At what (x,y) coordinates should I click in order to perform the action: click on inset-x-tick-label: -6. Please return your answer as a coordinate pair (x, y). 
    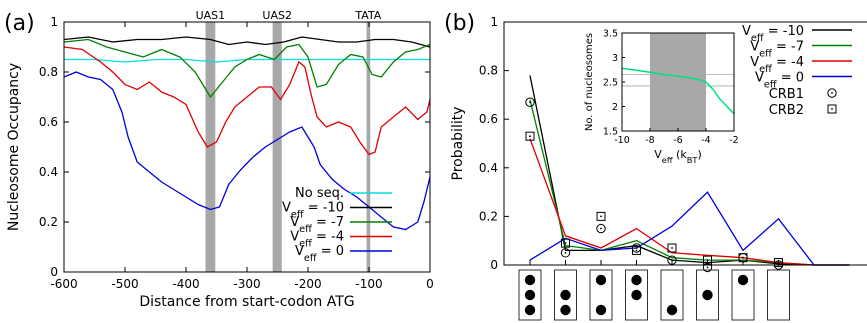
    Looking at the image, I should click on (677, 140).